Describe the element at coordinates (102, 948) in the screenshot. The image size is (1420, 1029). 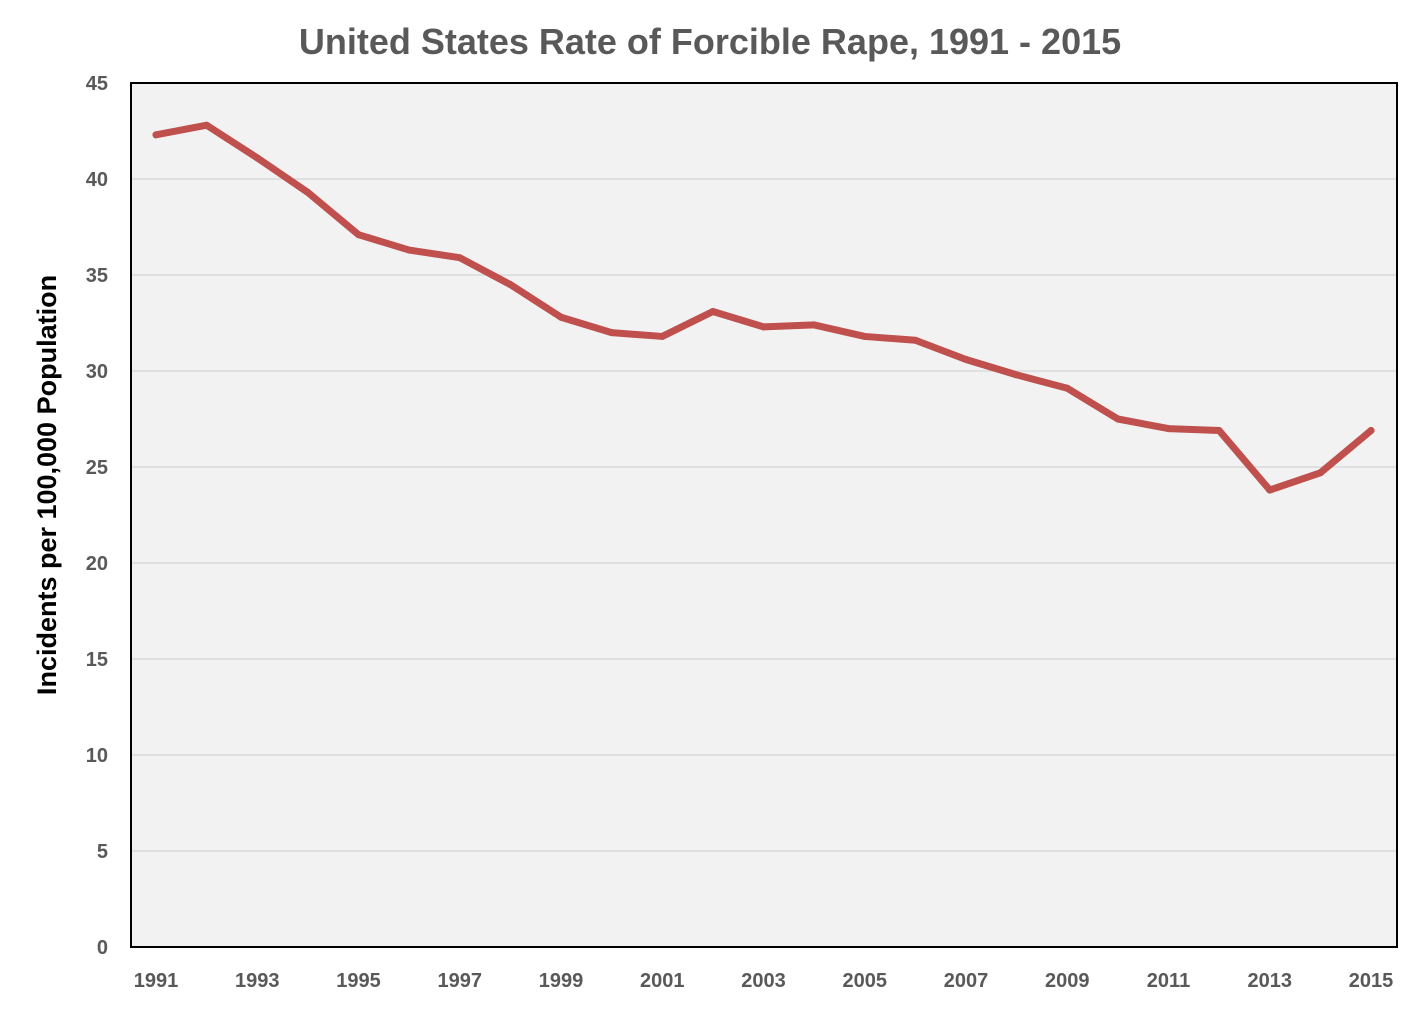
I see `y-tick-label: 0` at that location.